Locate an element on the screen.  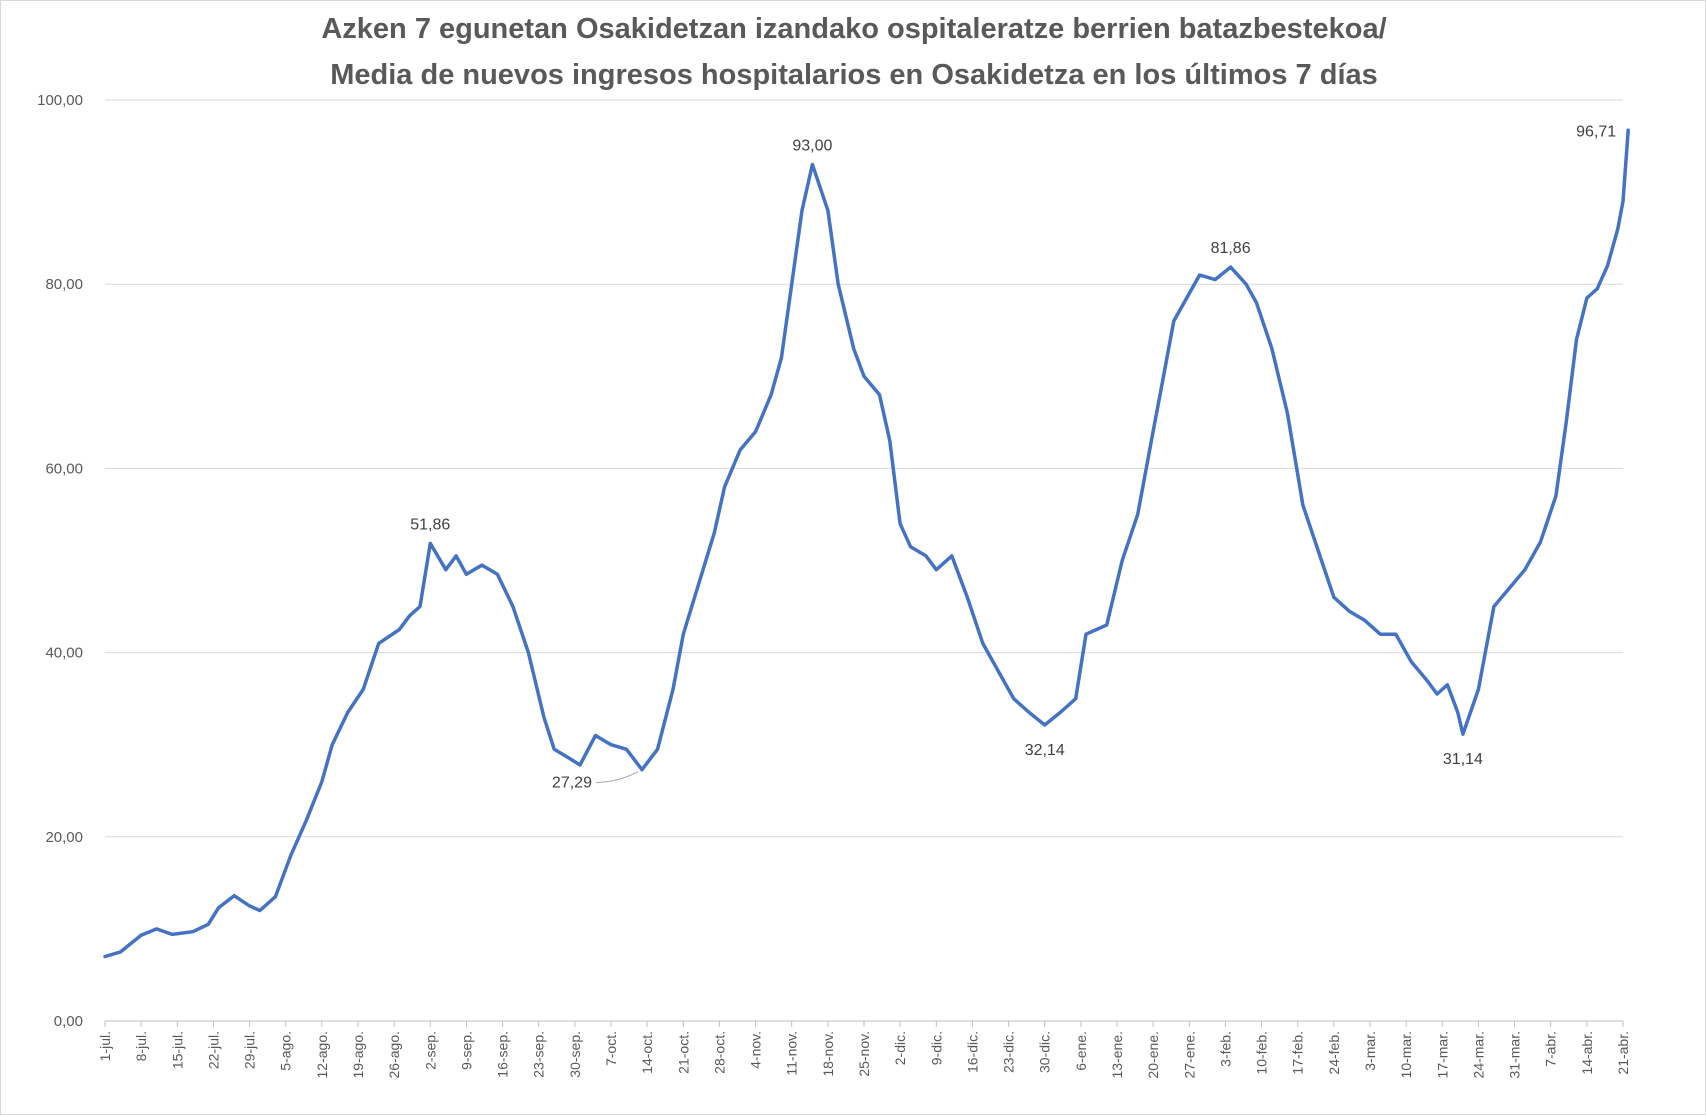
x-tick-label: 28-oct. is located at coordinates (719, 1052).